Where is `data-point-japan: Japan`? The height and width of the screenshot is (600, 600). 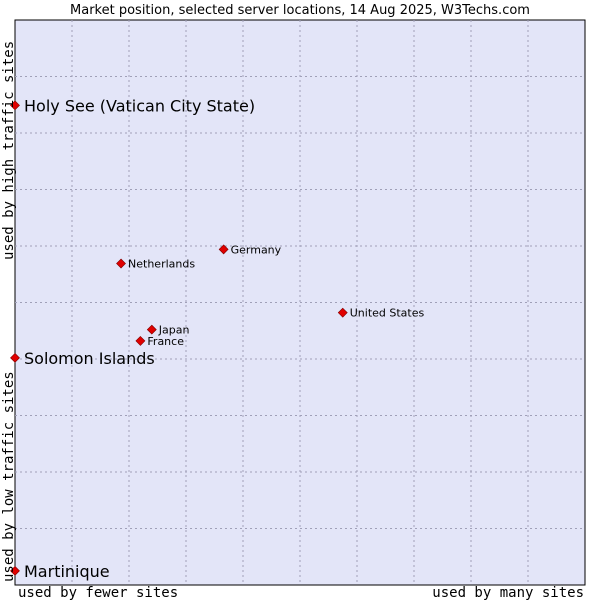 data-point-japan: Japan is located at coordinates (168, 330).